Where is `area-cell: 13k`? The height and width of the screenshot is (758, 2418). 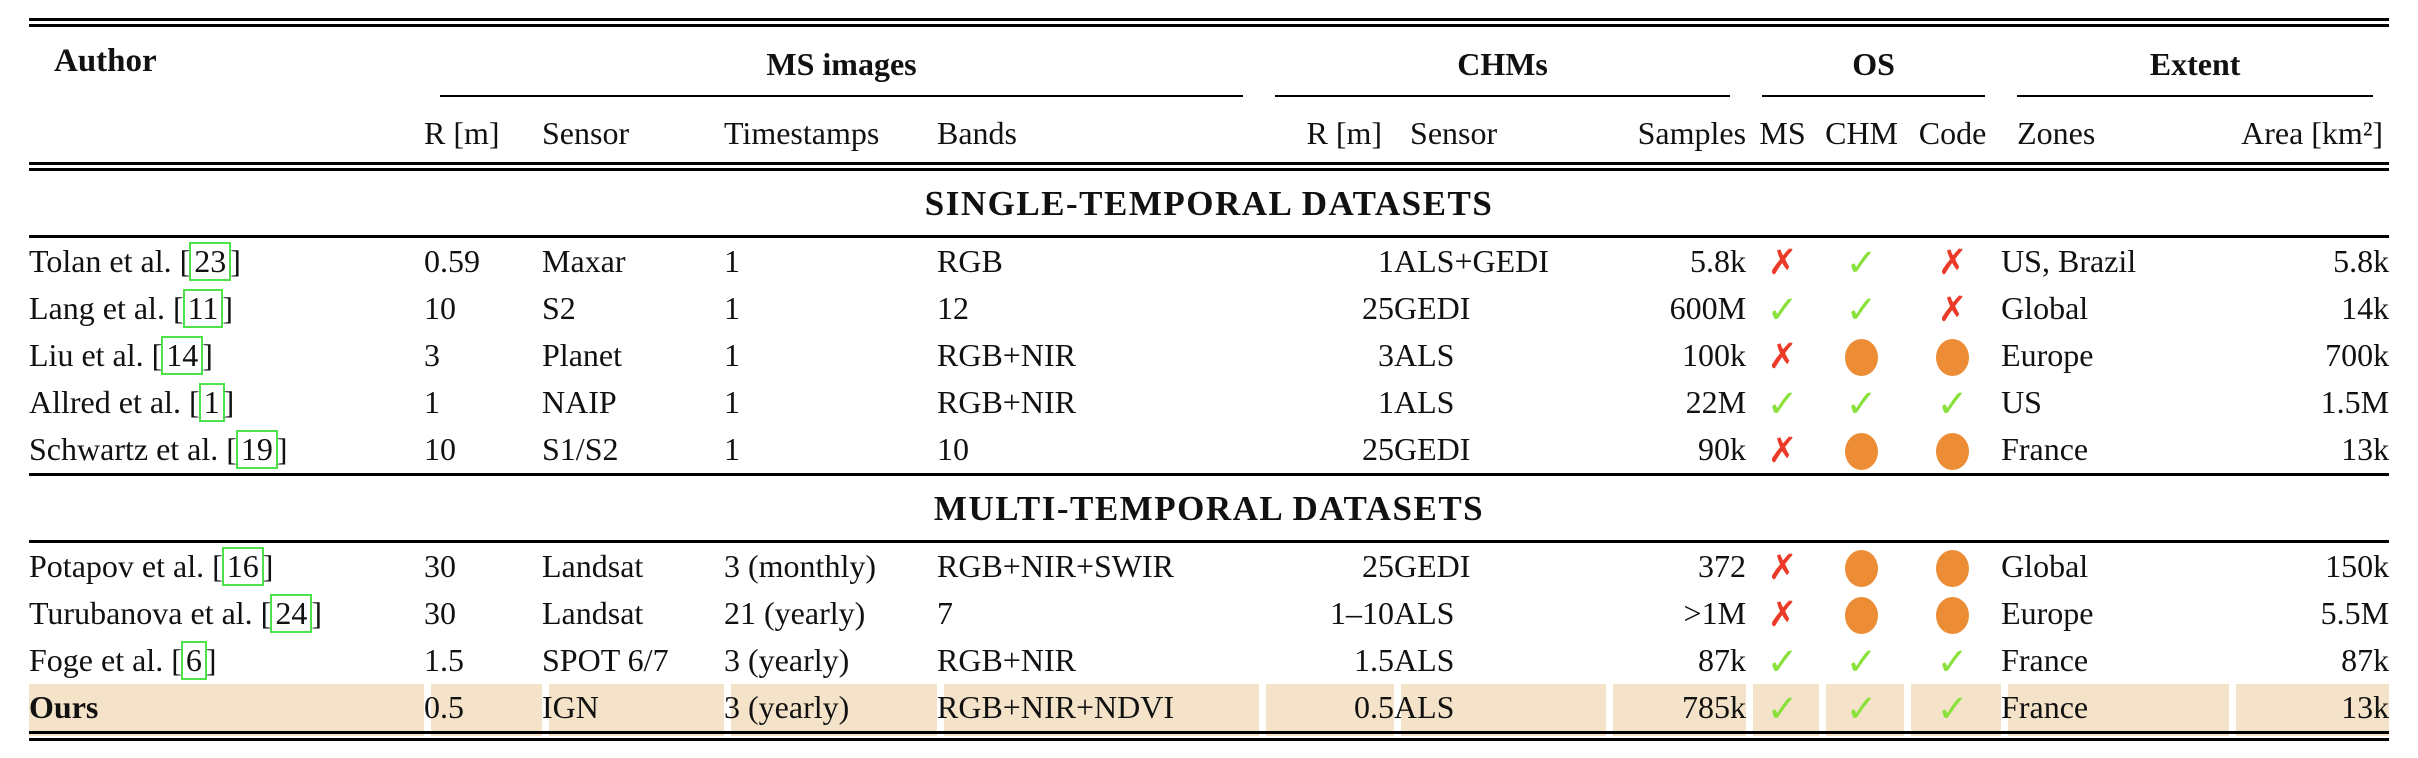 area-cell: 13k is located at coordinates (2309, 712).